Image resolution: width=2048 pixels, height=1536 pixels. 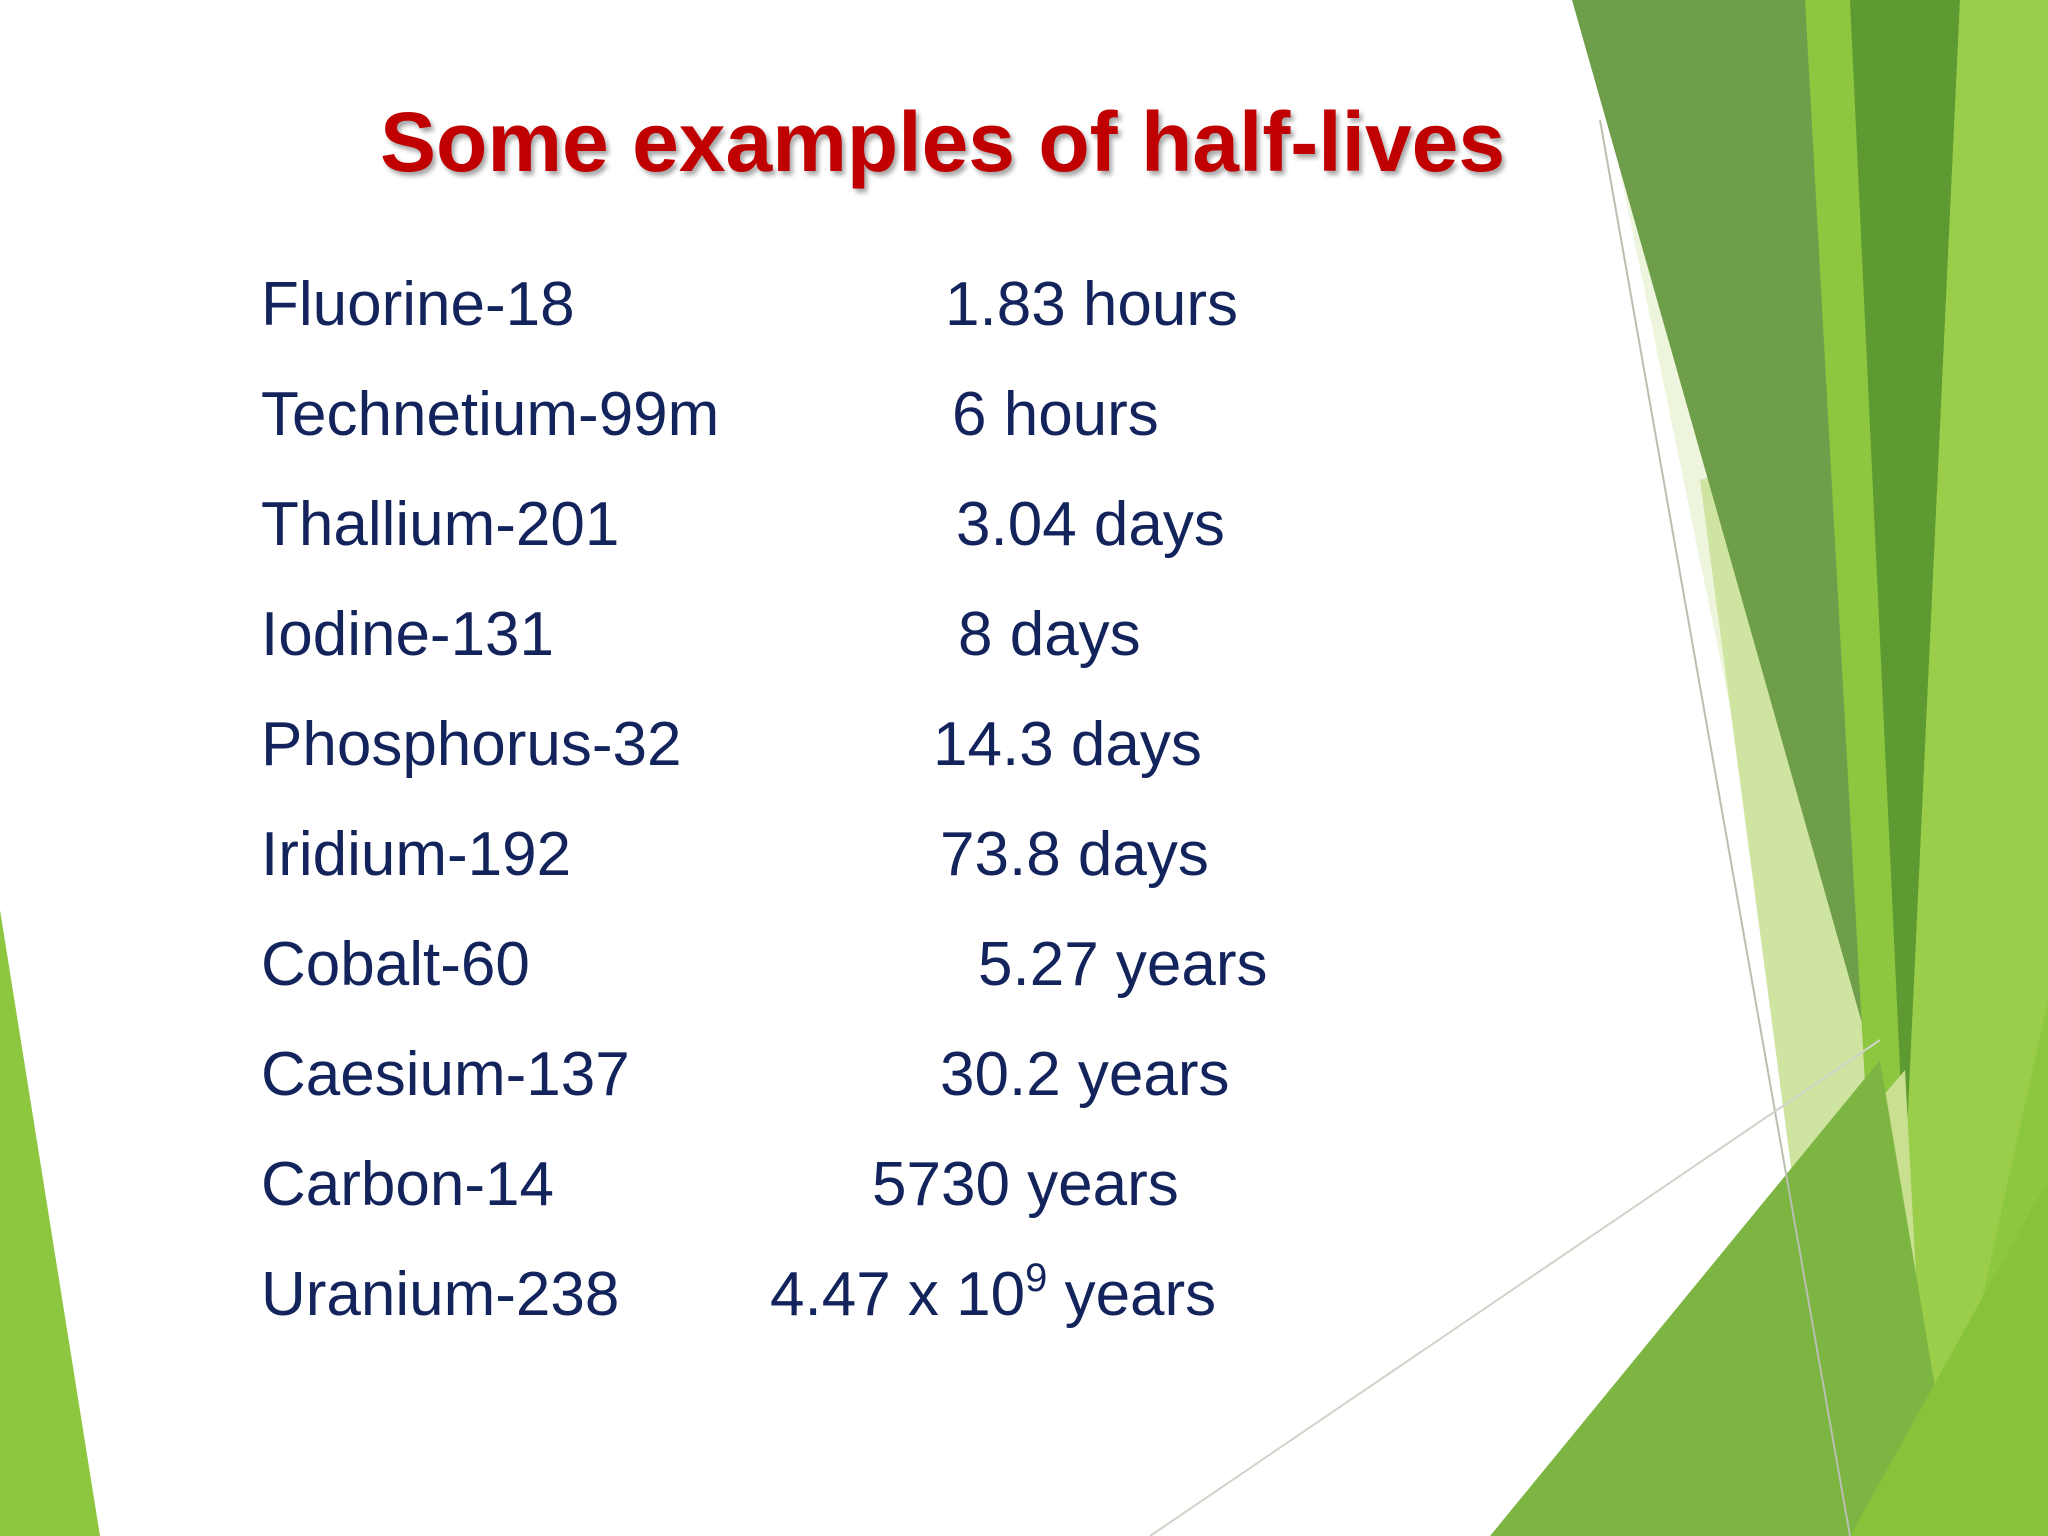 What do you see at coordinates (1067, 744) in the screenshot?
I see `half-life-value: 14.3 days` at bounding box center [1067, 744].